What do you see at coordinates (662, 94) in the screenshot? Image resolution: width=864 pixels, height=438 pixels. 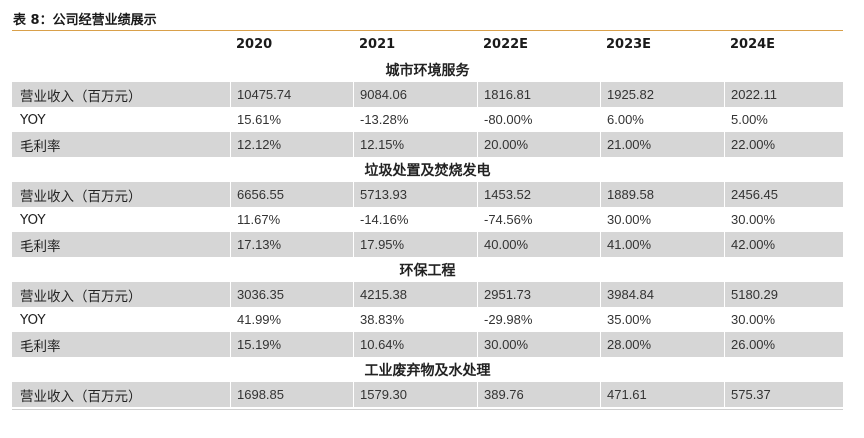 I see `value-cell: 1925.82` at bounding box center [662, 94].